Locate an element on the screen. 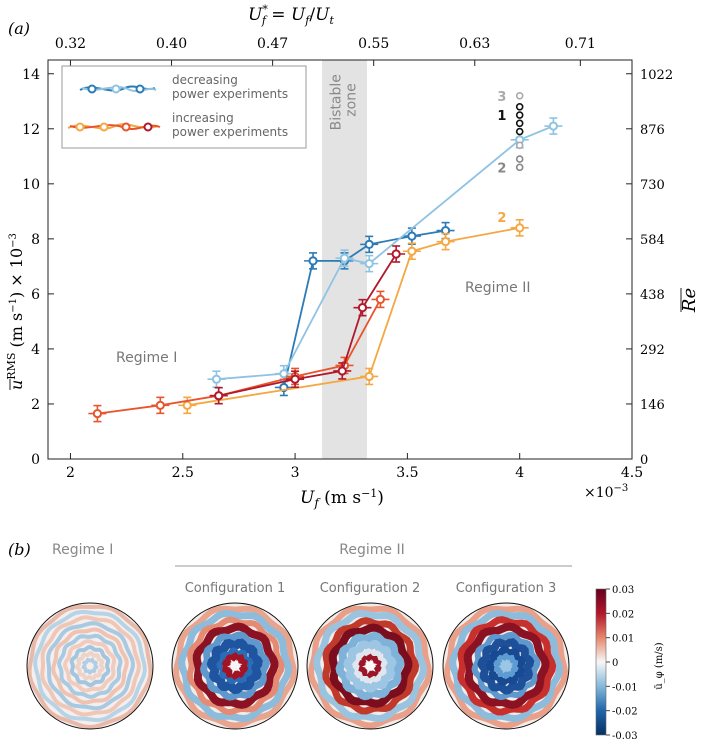 Image resolution: width=706 pixels, height=749 pixels. x-tick-label: 3.5 is located at coordinates (407, 473).